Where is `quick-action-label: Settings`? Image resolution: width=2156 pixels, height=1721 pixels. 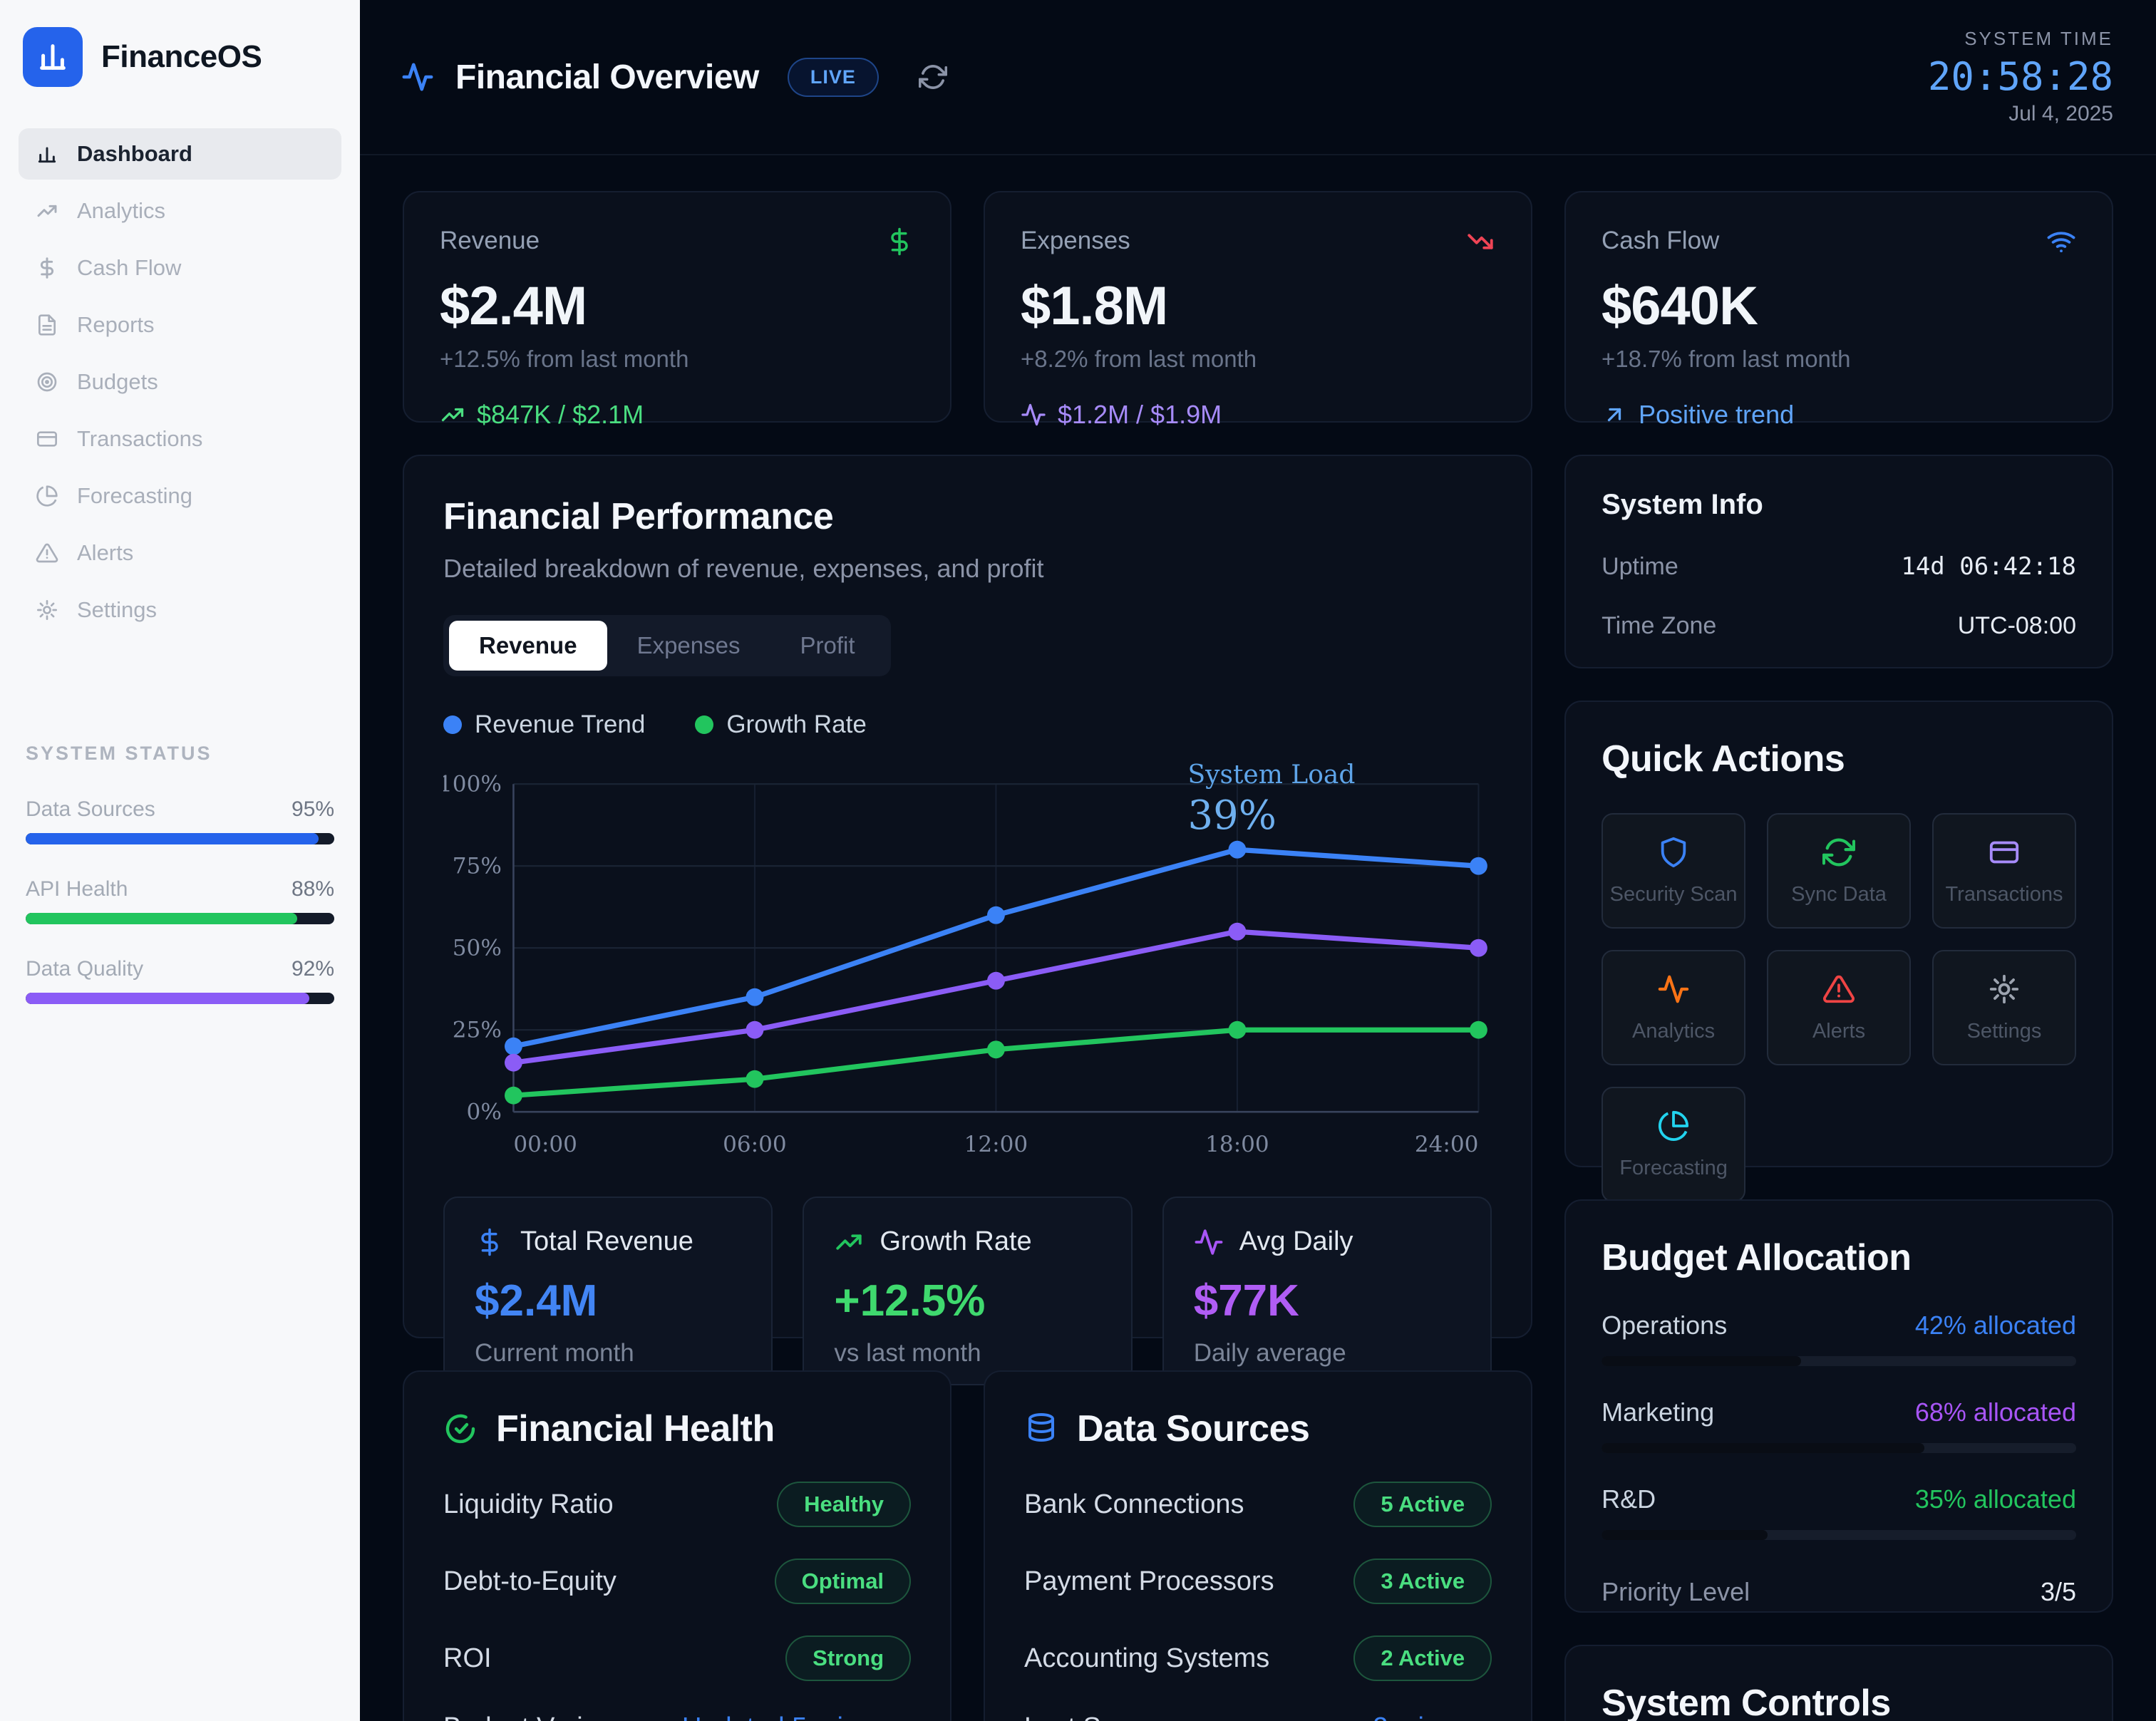
quick-action-label: Settings is located at coordinates (2004, 1031).